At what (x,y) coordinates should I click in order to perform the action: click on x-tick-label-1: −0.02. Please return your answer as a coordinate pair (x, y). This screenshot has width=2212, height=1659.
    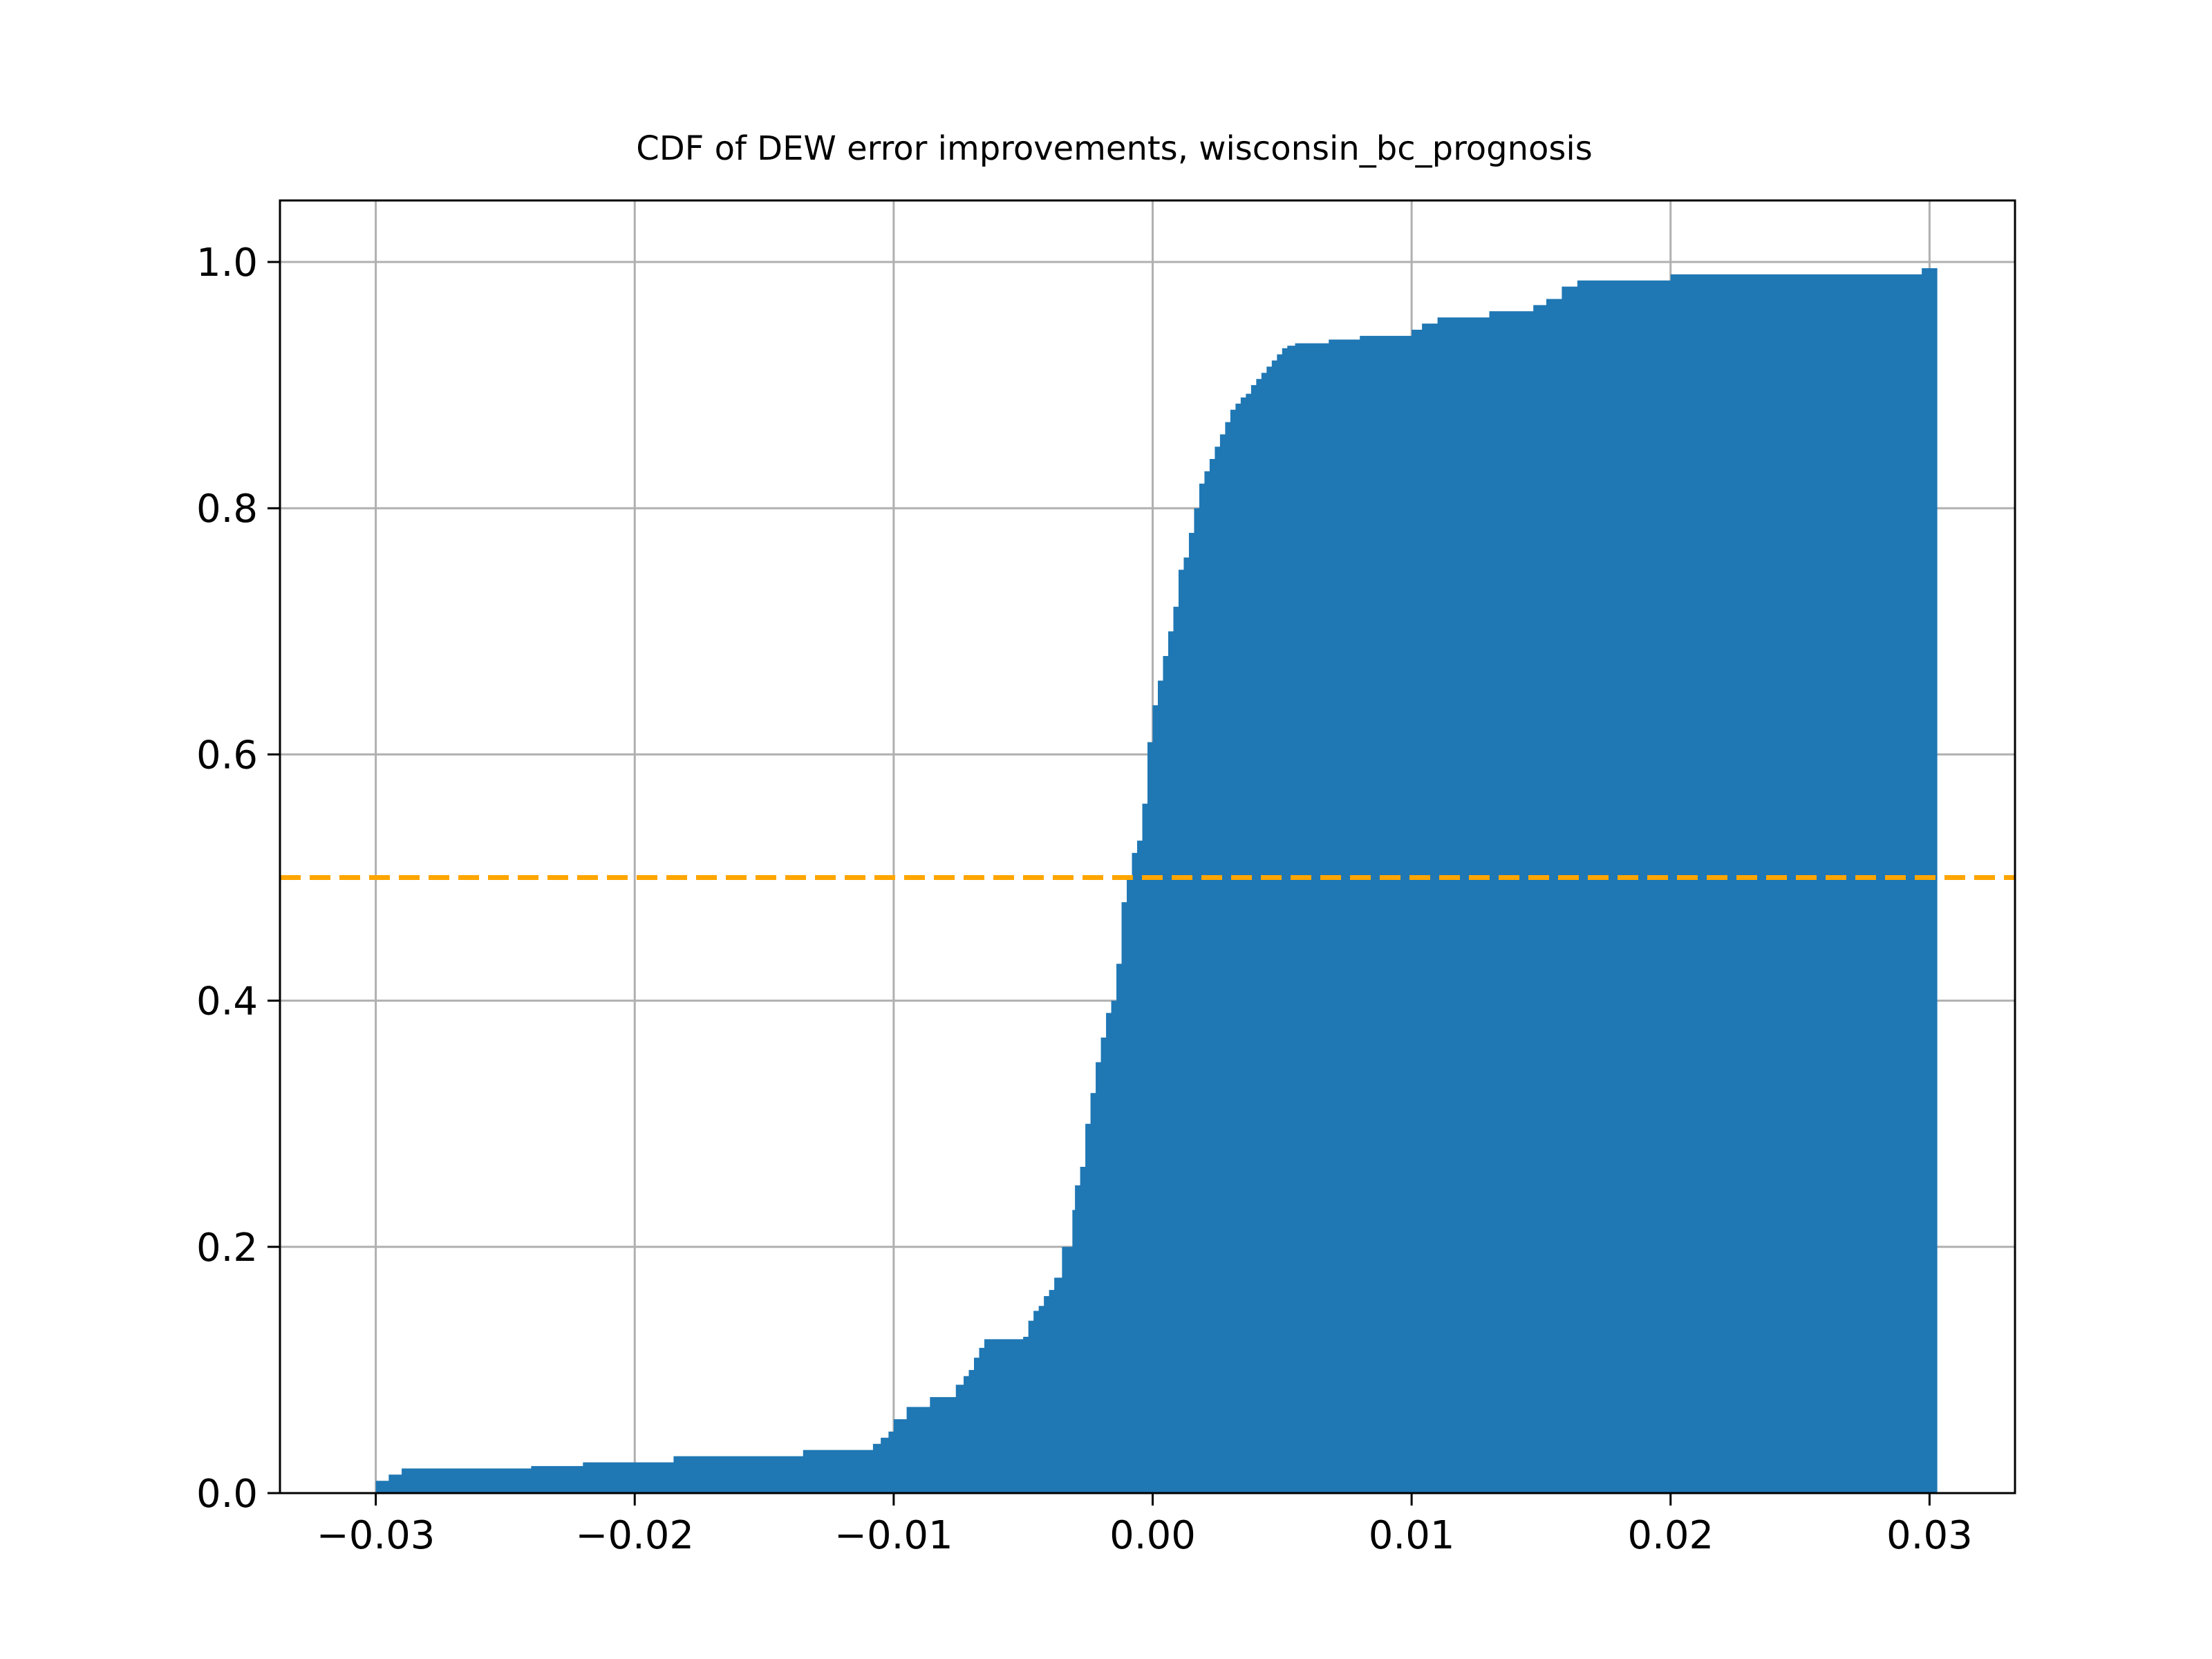
    Looking at the image, I should click on (634, 1535).